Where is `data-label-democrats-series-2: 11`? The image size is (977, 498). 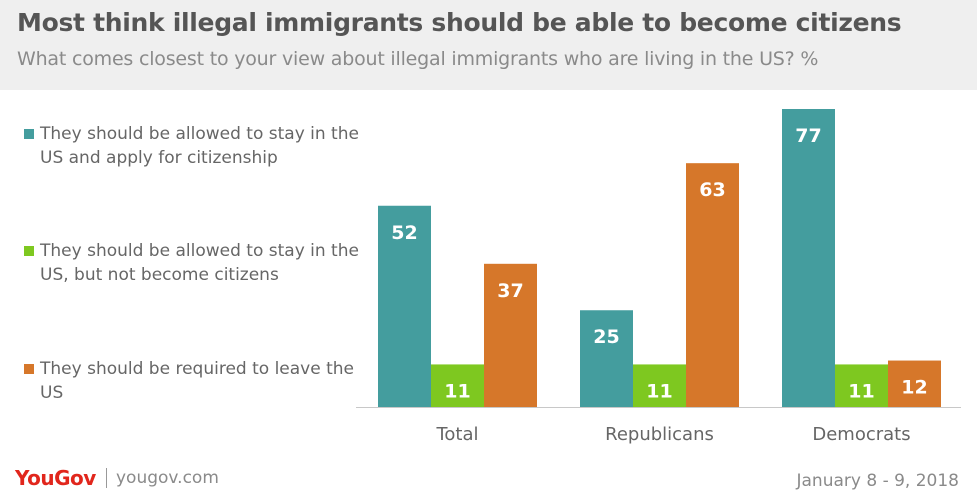
data-label-democrats-series-2: 11 is located at coordinates (861, 391).